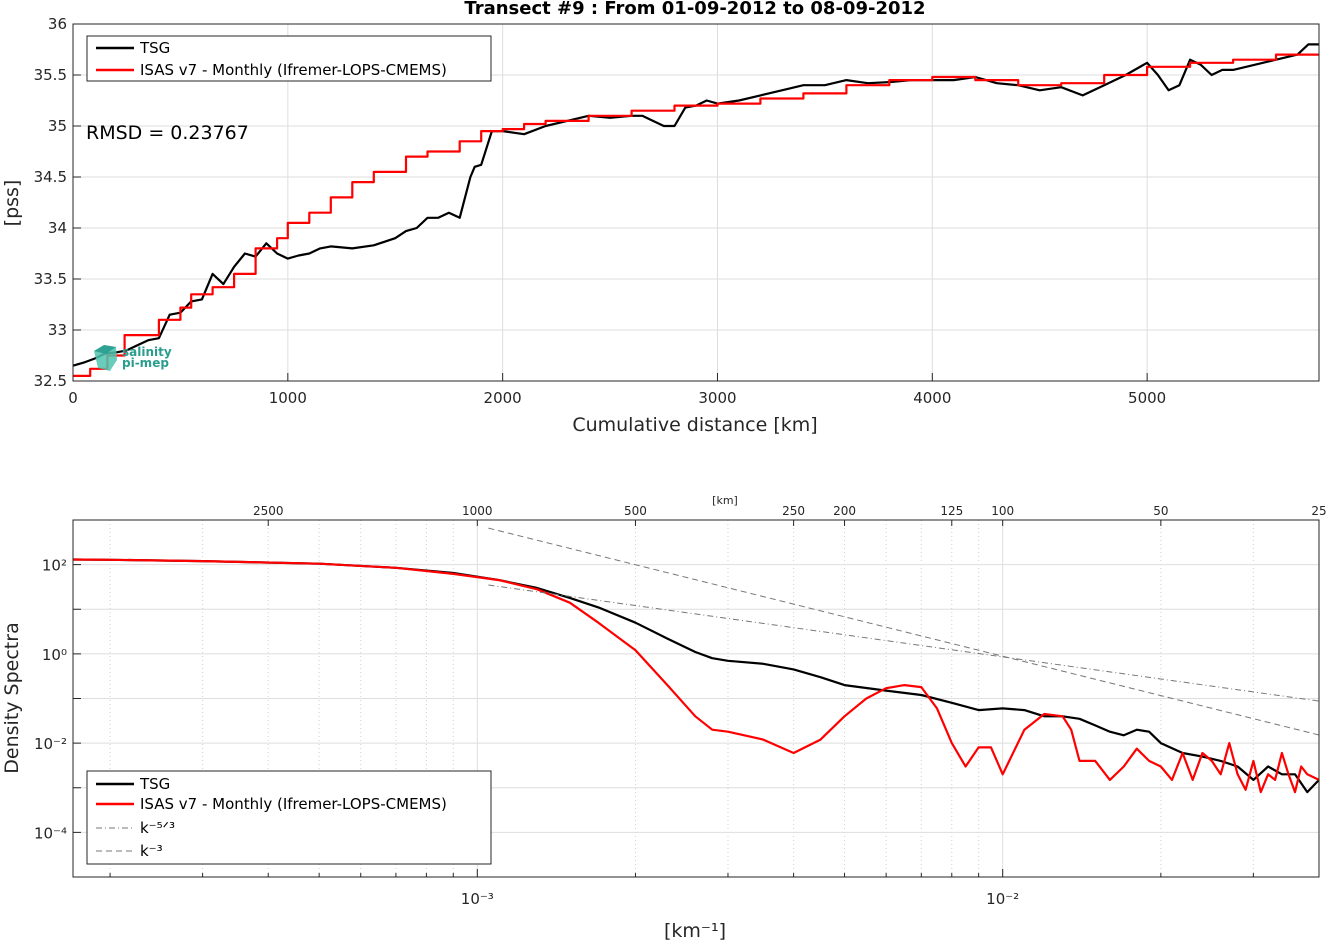  I want to click on x-tick-label: 10⁻³, so click(477, 899).